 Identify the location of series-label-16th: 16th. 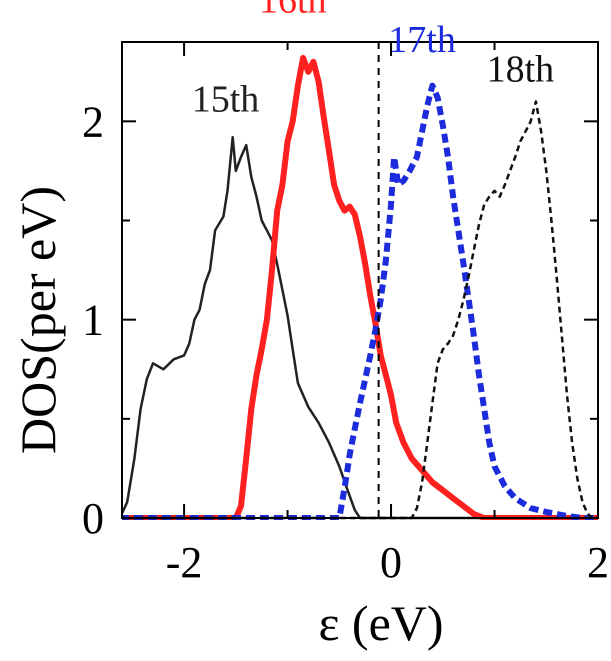
(293, 10).